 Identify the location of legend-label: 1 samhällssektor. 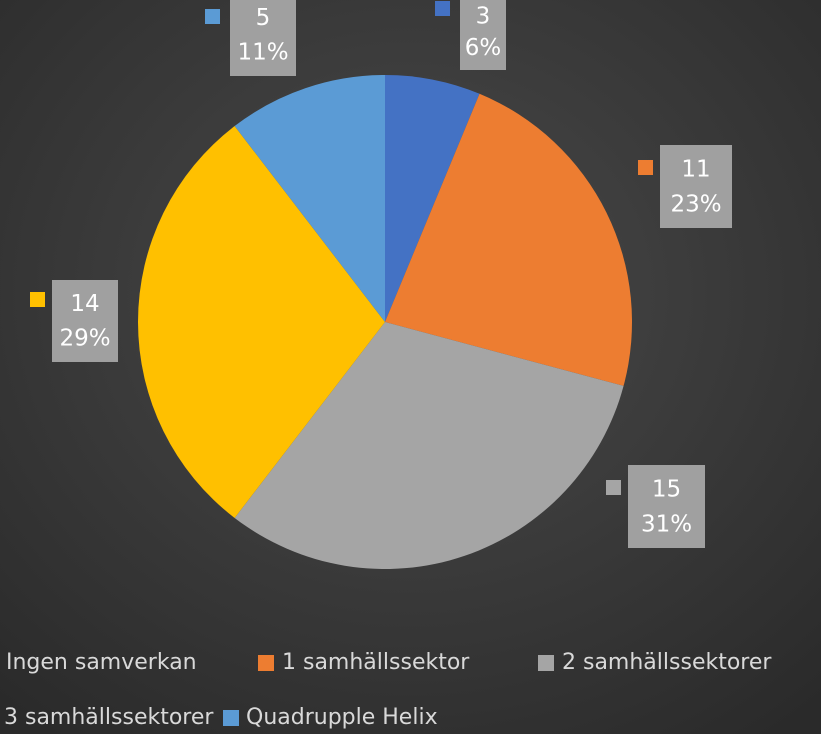
(376, 662).